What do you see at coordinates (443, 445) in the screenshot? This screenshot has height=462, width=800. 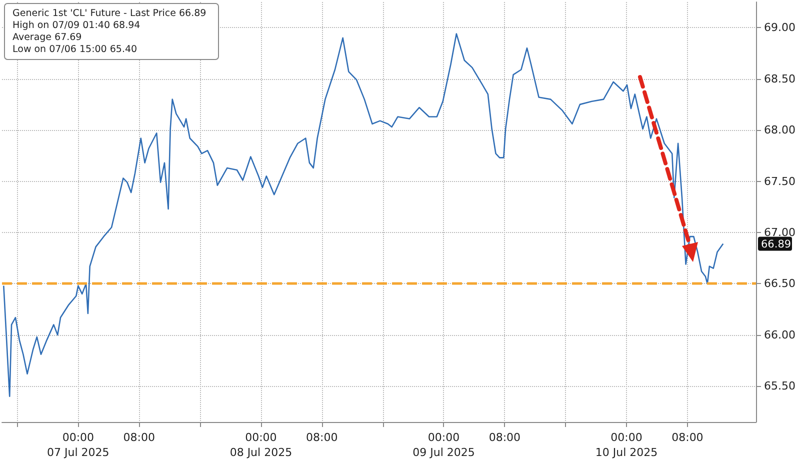 I see `x-tick-label: 00:00 09 Jul 2025` at bounding box center [443, 445].